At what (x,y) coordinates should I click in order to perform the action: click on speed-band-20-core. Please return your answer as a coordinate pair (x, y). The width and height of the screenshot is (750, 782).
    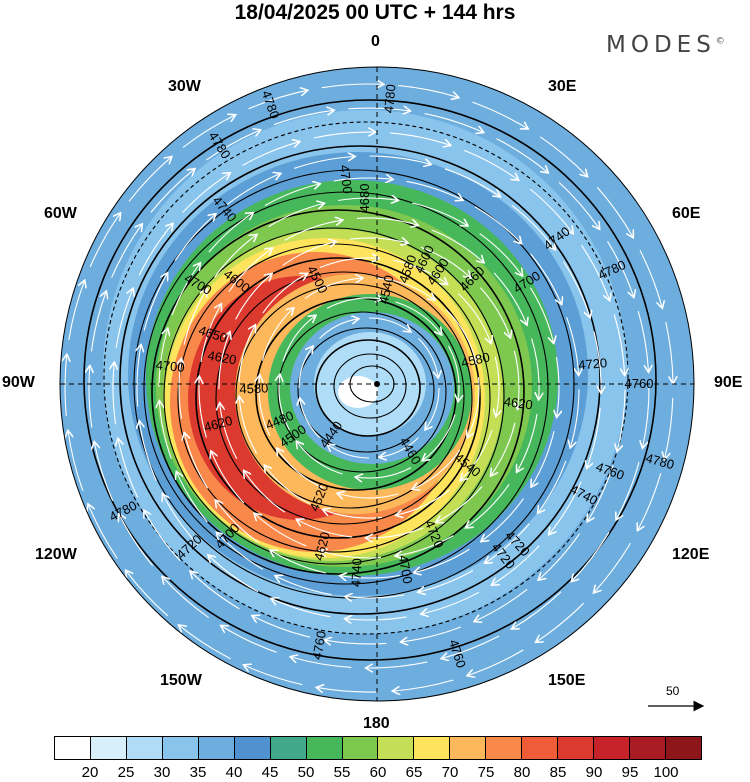
    Looking at the image, I should click on (358, 392).